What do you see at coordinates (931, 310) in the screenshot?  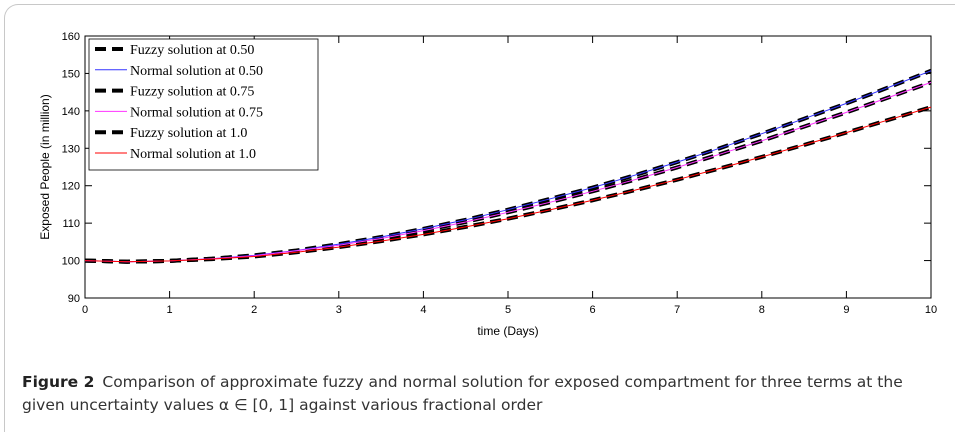 I see `x-tick-label-10: 10` at bounding box center [931, 310].